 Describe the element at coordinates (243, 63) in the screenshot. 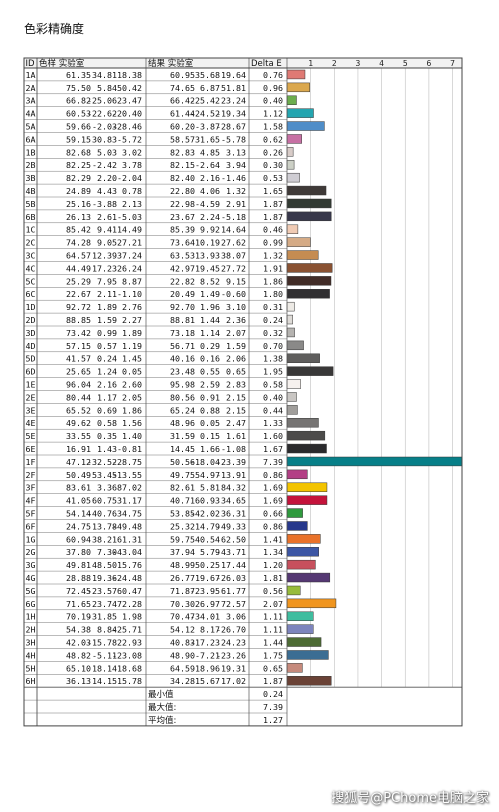

I see `header-background` at that location.